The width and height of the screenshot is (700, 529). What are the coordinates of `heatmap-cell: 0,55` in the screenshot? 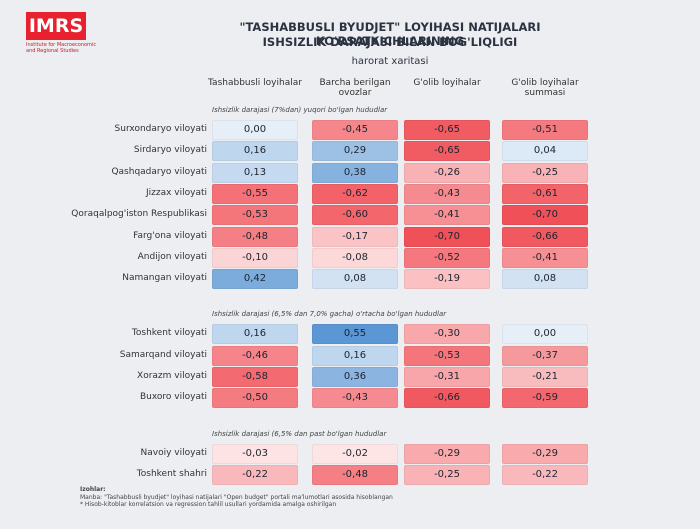 It's located at (355, 334).